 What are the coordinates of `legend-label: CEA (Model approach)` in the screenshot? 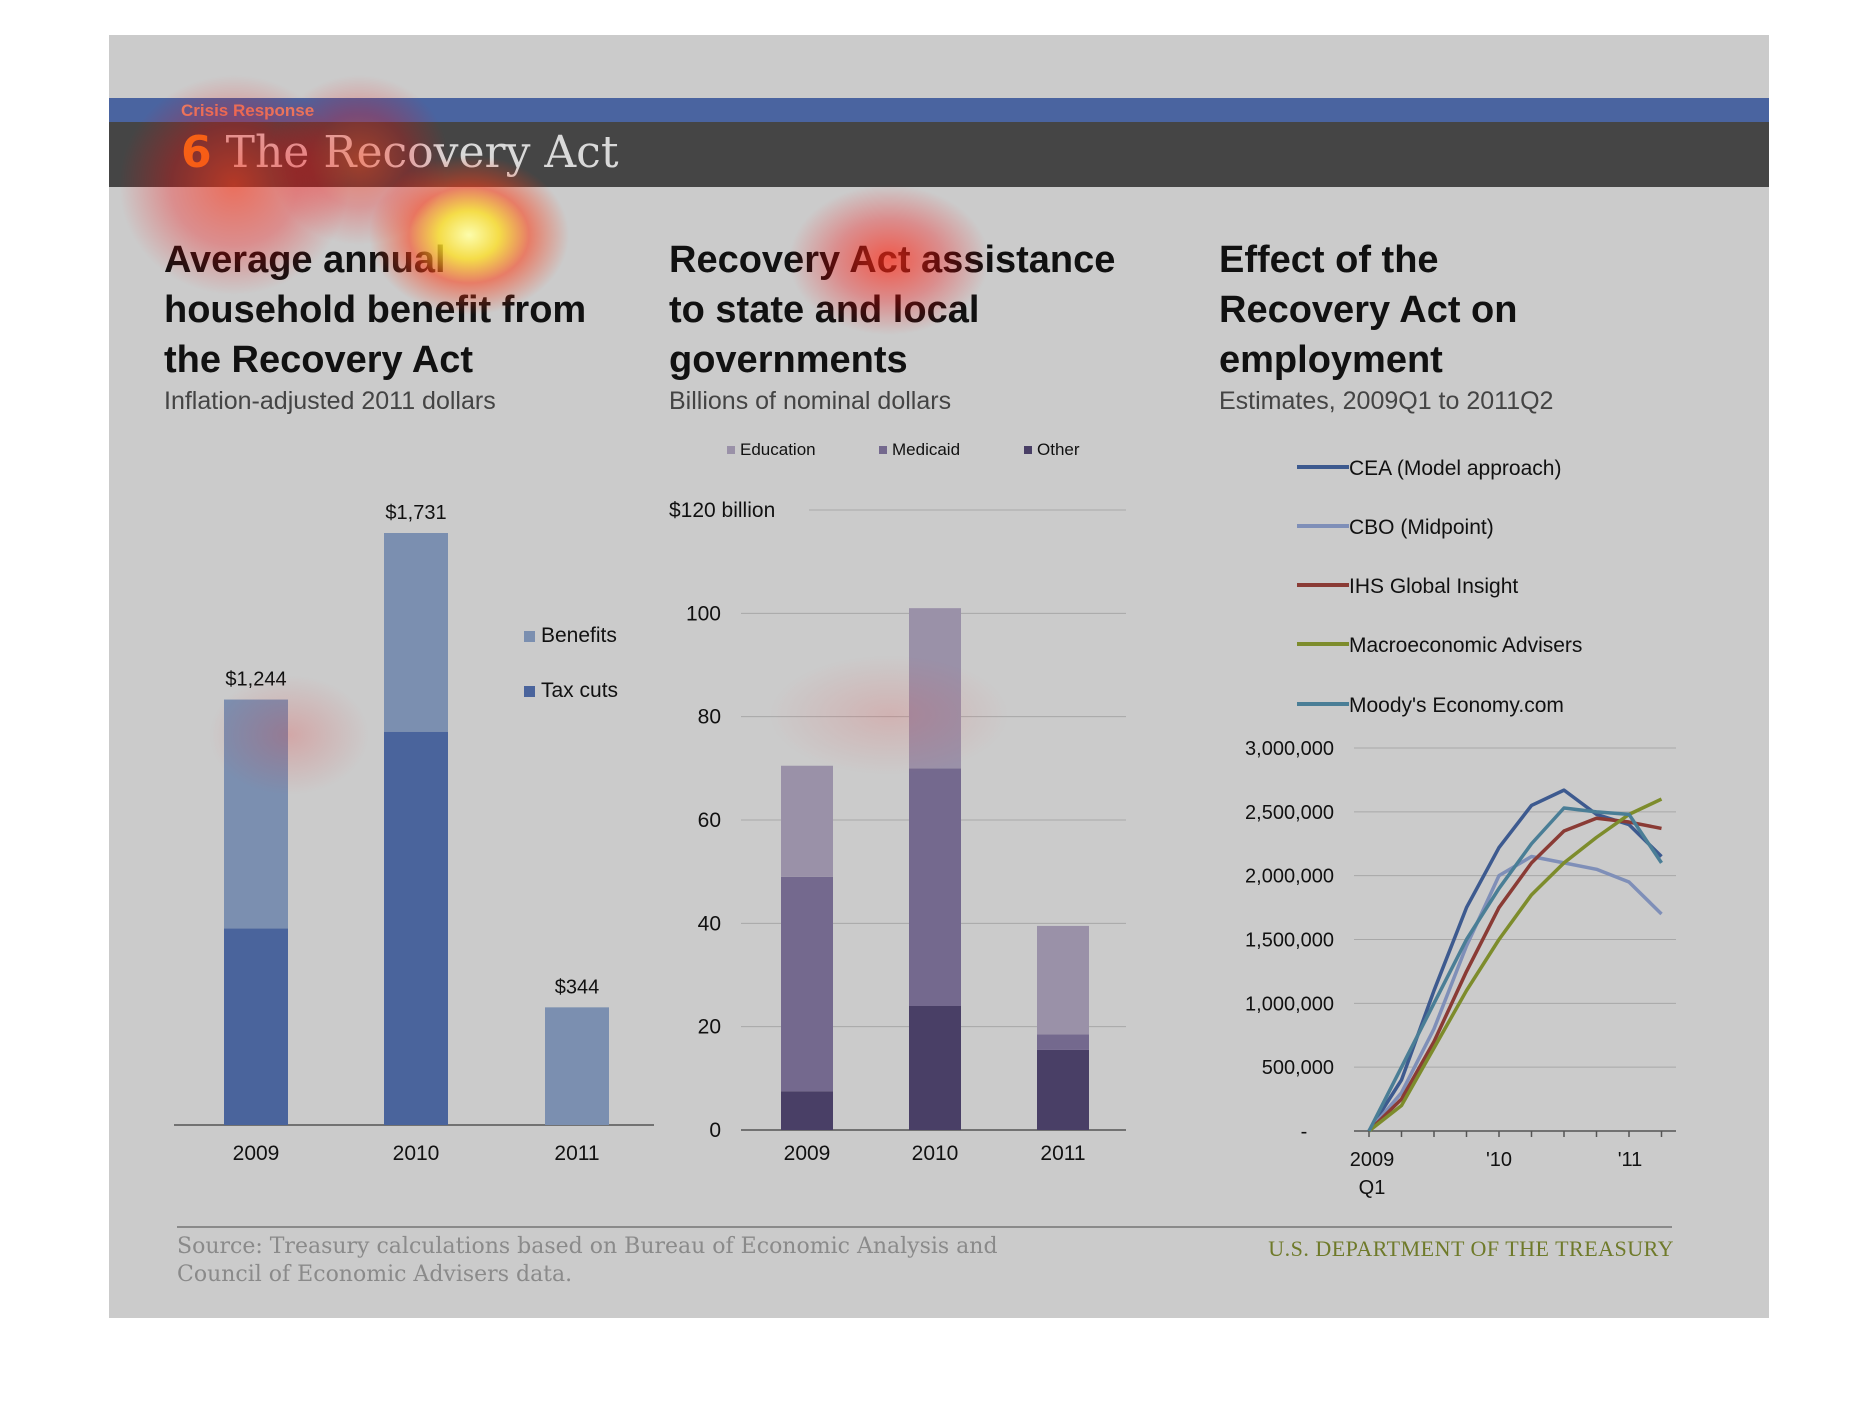 It's located at (1455, 468).